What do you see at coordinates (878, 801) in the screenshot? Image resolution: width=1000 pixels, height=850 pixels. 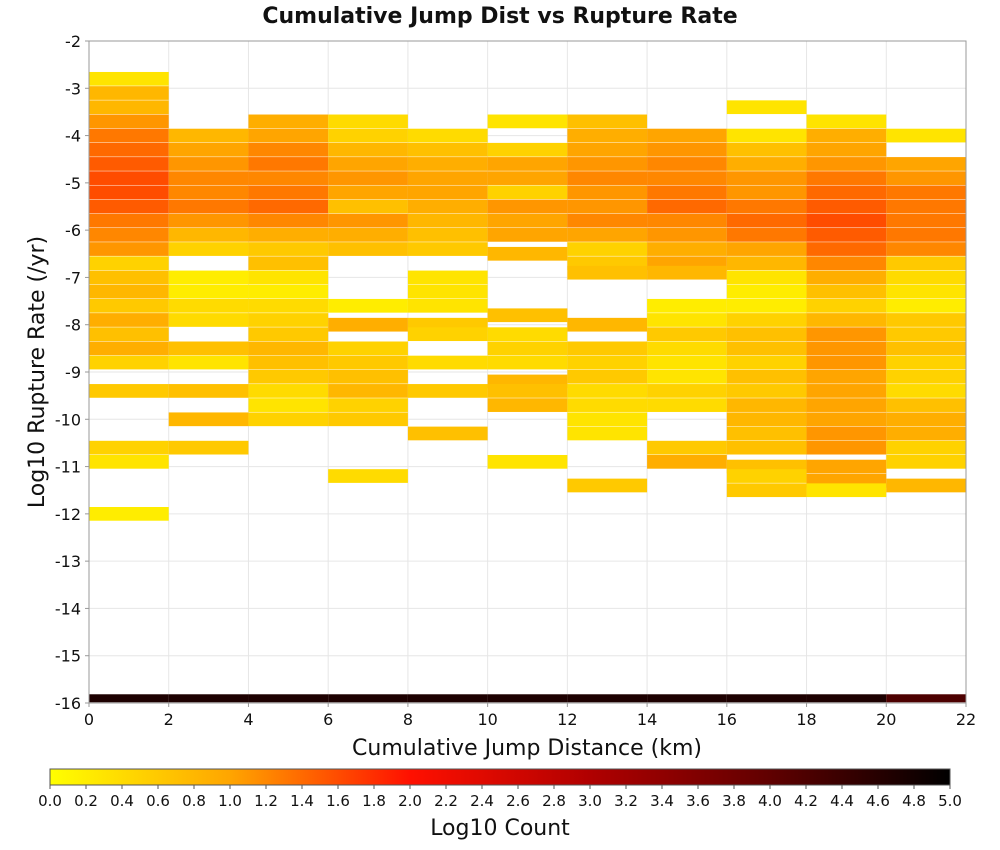 I see `colorbar-tick-label: 4.6` at bounding box center [878, 801].